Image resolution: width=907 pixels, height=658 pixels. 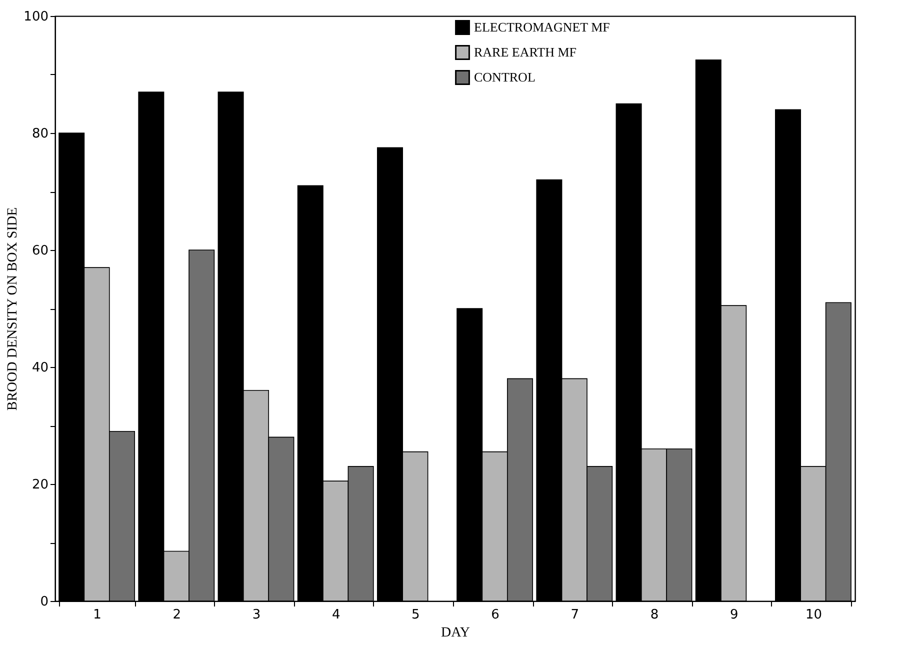 What do you see at coordinates (495, 615) in the screenshot?
I see `x-tick-label: 6` at bounding box center [495, 615].